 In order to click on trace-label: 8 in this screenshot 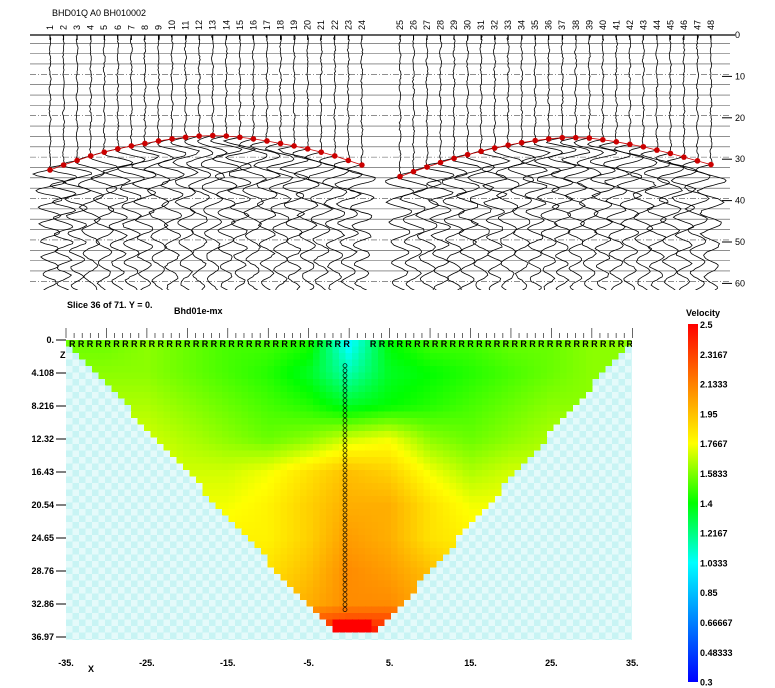, I will do `click(145, 27)`.